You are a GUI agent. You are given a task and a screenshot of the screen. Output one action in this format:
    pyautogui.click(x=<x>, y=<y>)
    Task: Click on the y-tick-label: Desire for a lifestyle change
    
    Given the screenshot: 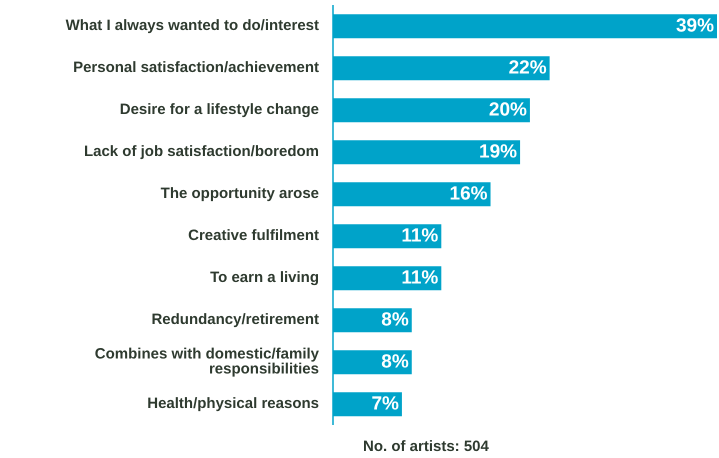 What is the action you would take?
    pyautogui.click(x=219, y=109)
    